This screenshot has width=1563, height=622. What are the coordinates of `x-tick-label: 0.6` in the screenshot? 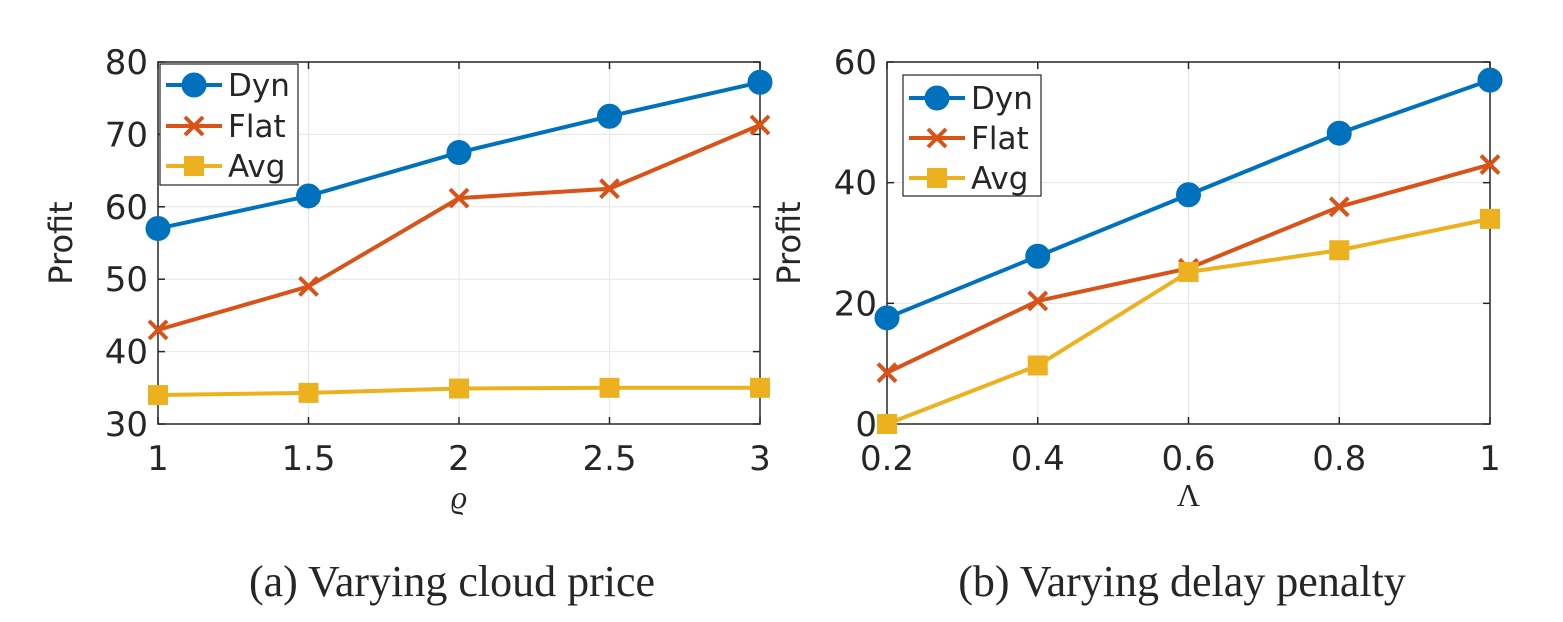 It's located at (1188, 459).